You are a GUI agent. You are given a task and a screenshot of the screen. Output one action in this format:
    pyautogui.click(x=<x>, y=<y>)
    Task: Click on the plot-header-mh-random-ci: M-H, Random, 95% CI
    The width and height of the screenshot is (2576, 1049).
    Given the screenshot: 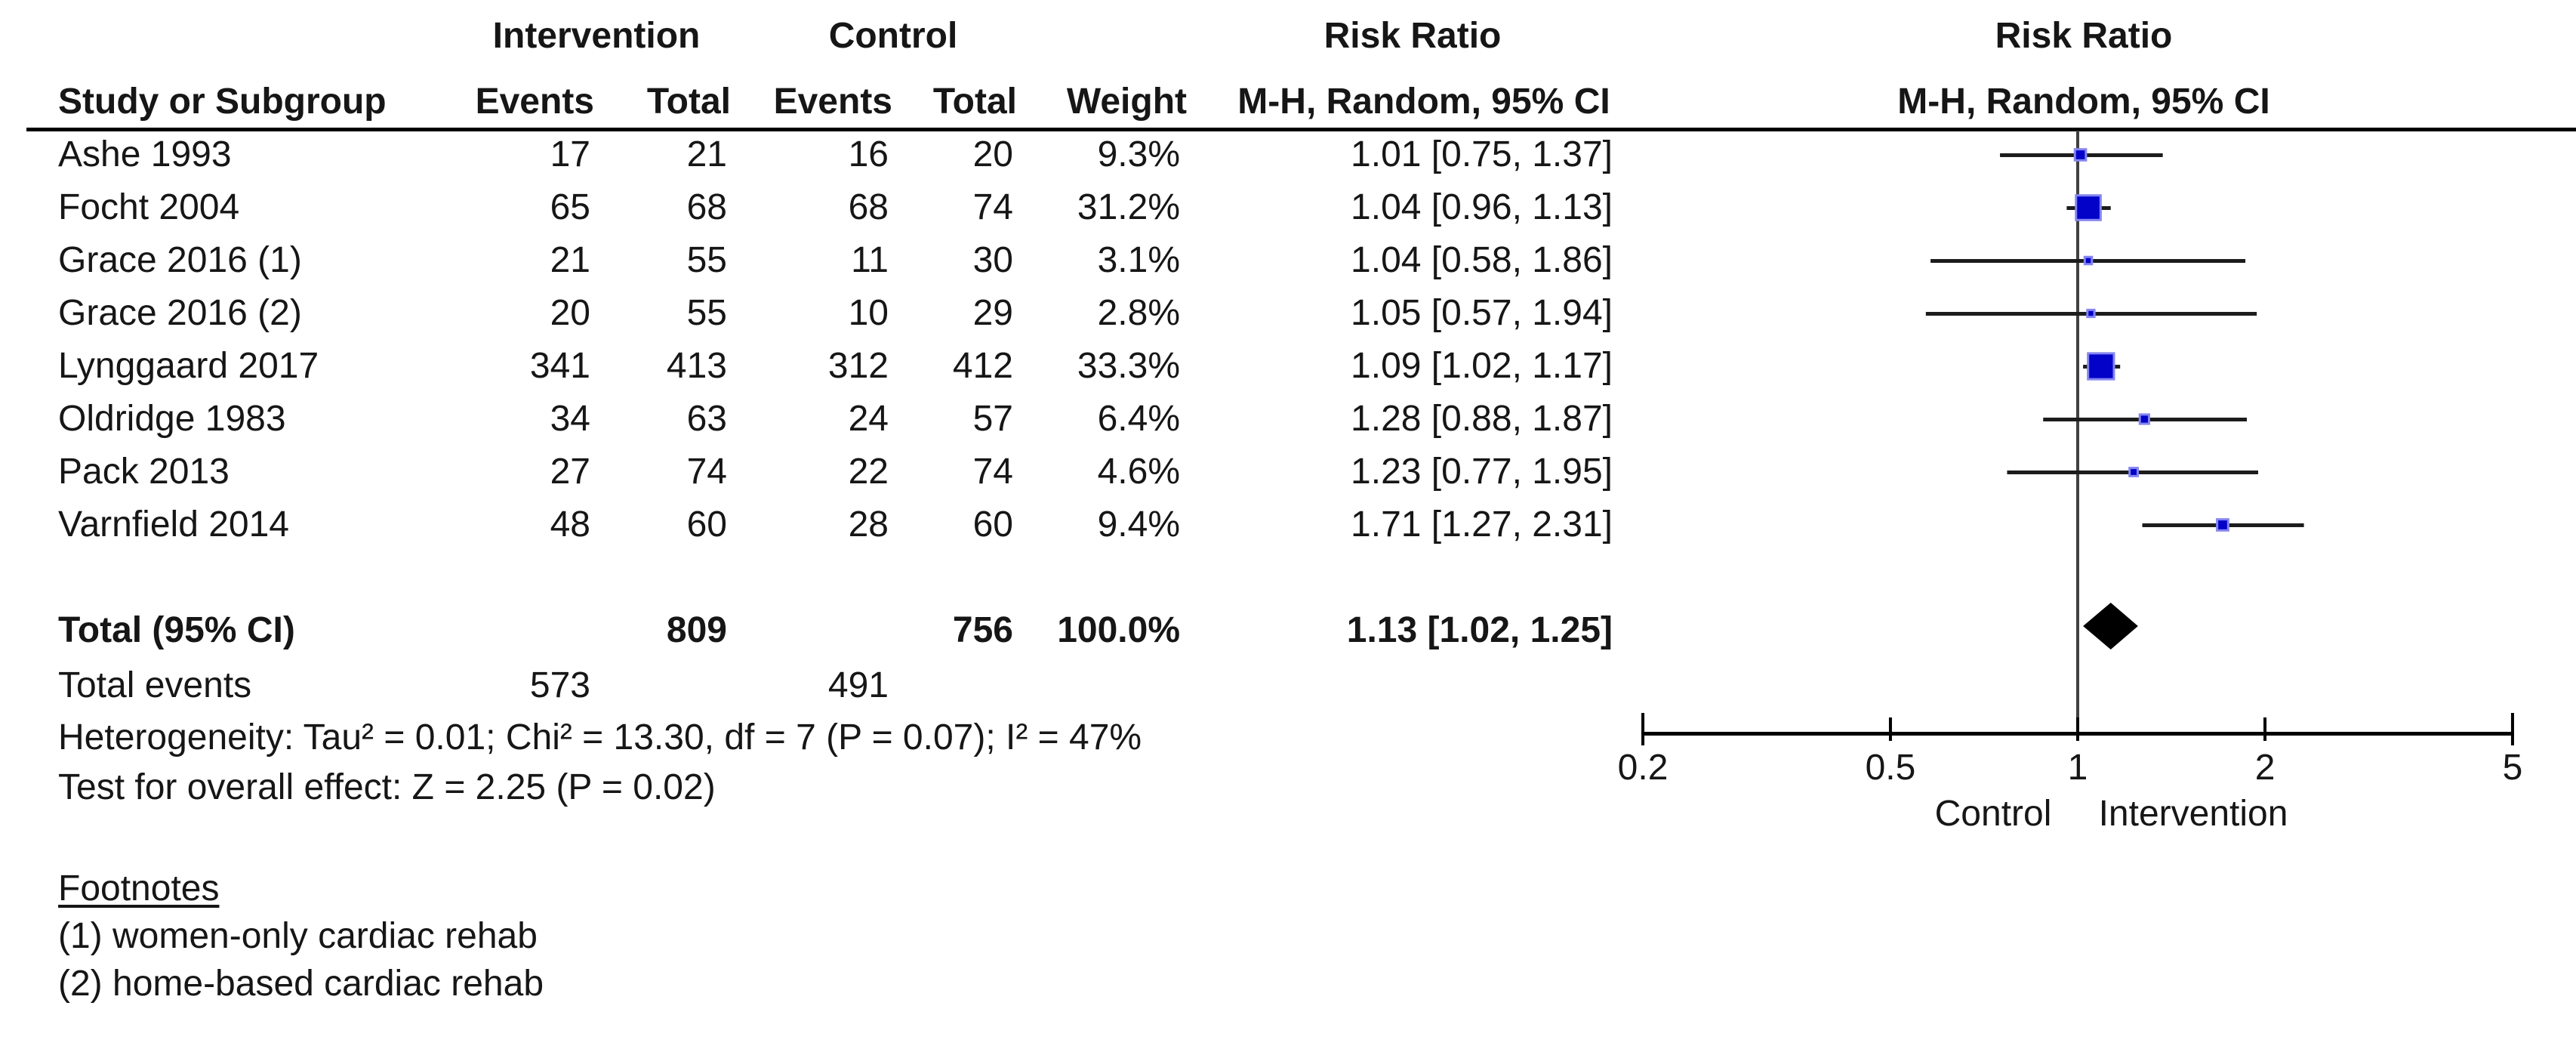 What is the action you would take?
    pyautogui.click(x=2083, y=102)
    